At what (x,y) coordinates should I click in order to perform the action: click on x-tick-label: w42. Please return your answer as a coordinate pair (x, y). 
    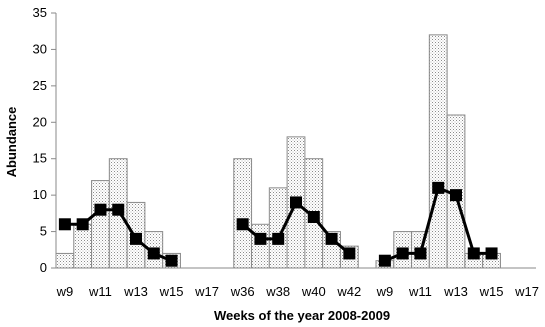
    Looking at the image, I should click on (348, 291).